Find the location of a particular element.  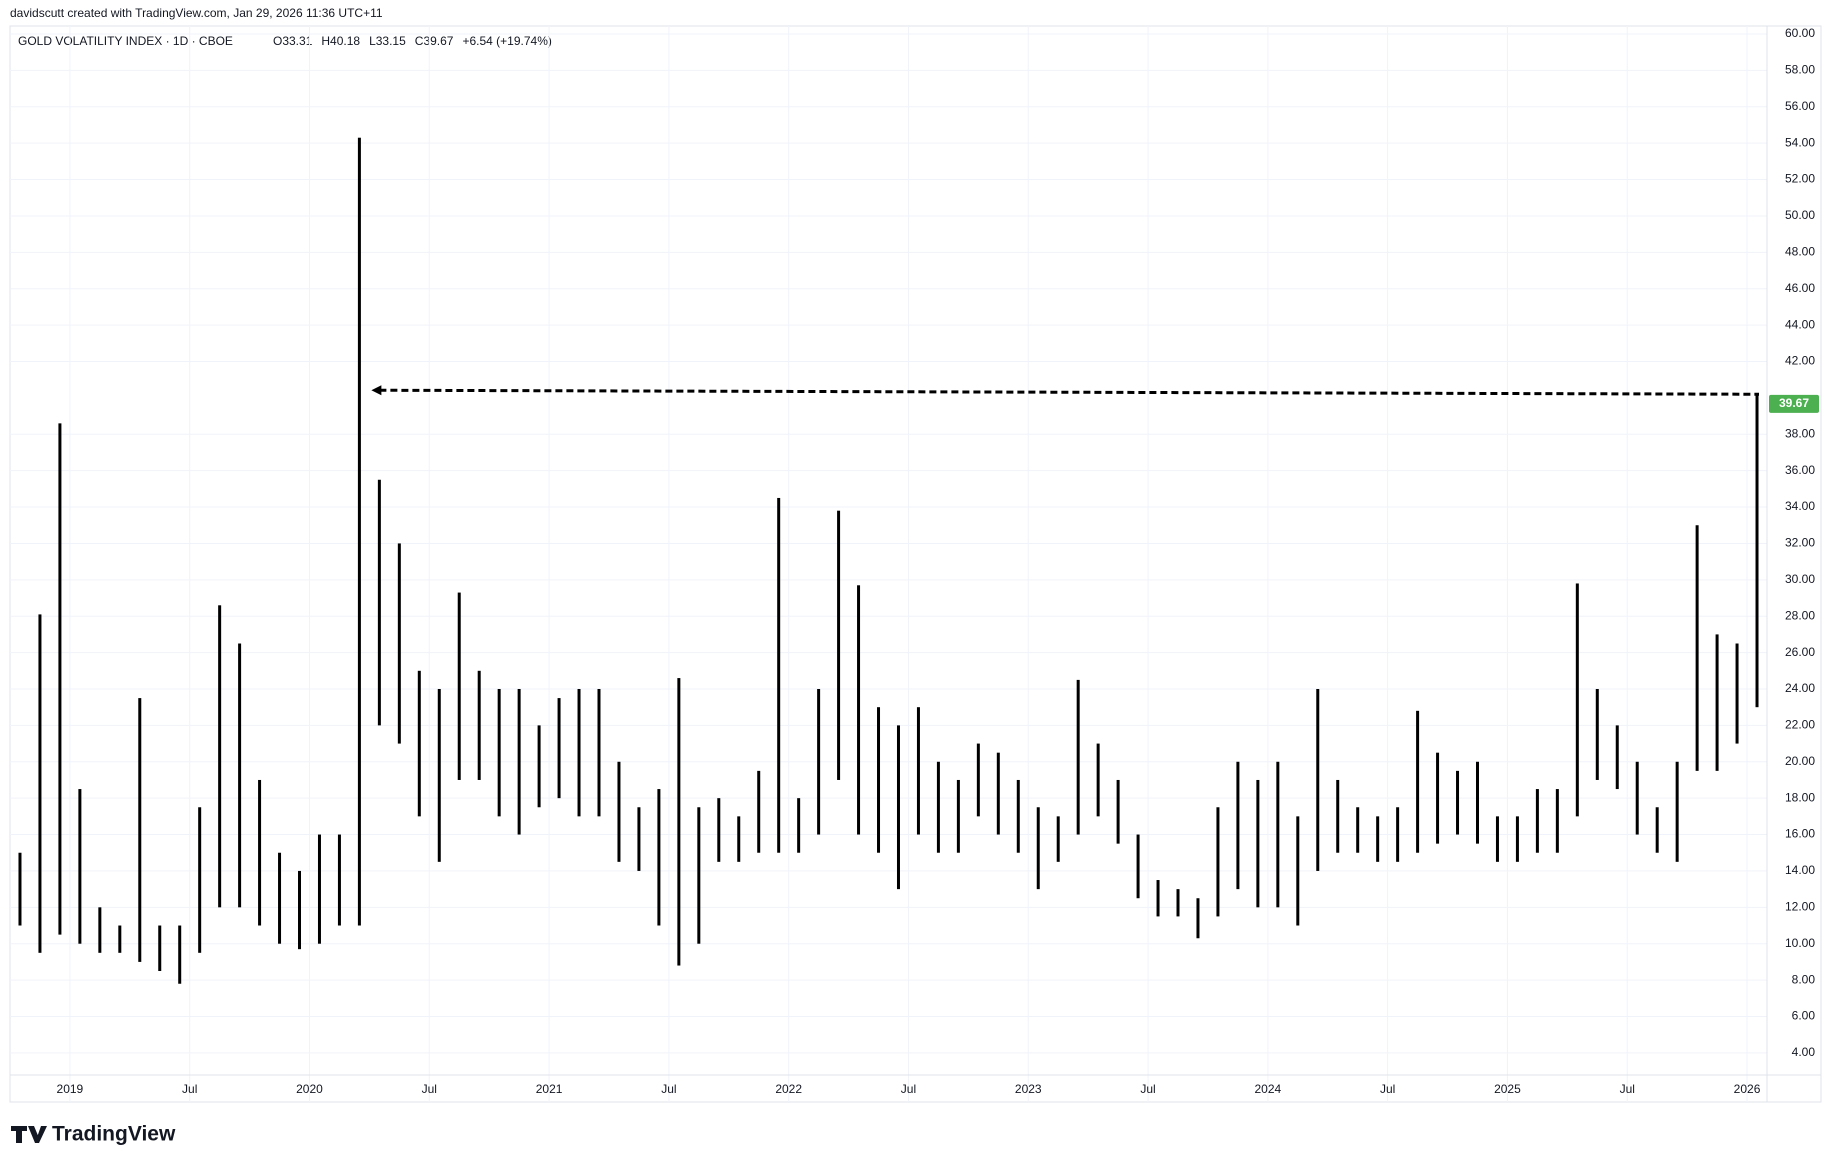

y-tick-label: 42.00 is located at coordinates (1800, 361).